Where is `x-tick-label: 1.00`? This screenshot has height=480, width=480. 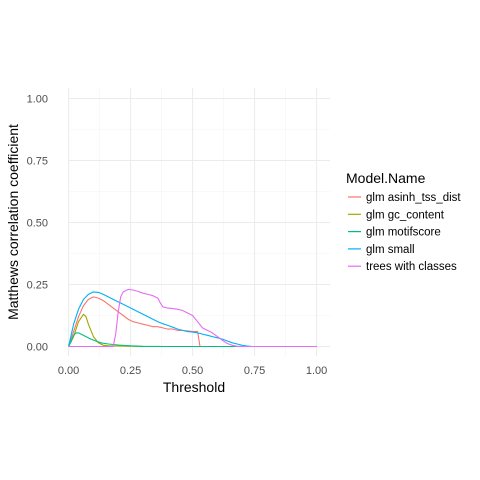
x-tick-label: 1.00 is located at coordinates (316, 371).